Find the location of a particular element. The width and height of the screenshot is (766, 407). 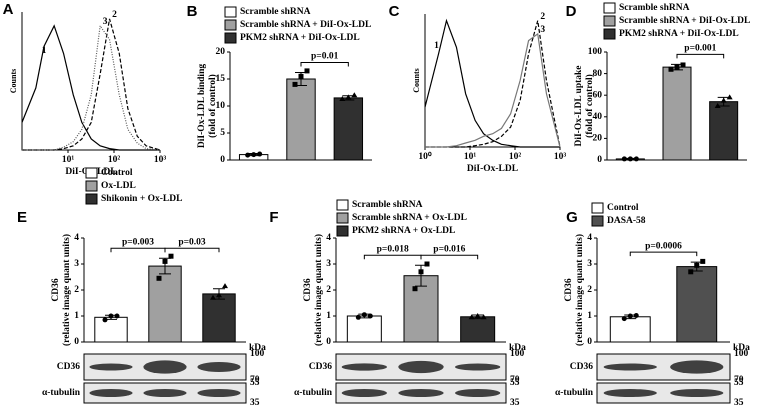

panel-label: G is located at coordinates (572, 217).